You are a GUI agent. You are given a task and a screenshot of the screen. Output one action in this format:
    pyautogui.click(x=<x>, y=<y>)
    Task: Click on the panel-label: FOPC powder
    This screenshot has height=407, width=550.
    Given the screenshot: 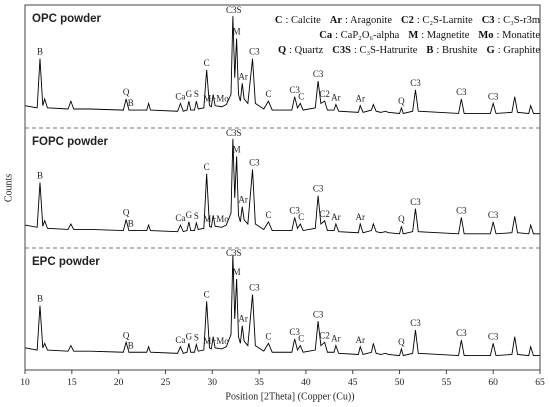 What is the action you would take?
    pyautogui.click(x=70, y=142)
    